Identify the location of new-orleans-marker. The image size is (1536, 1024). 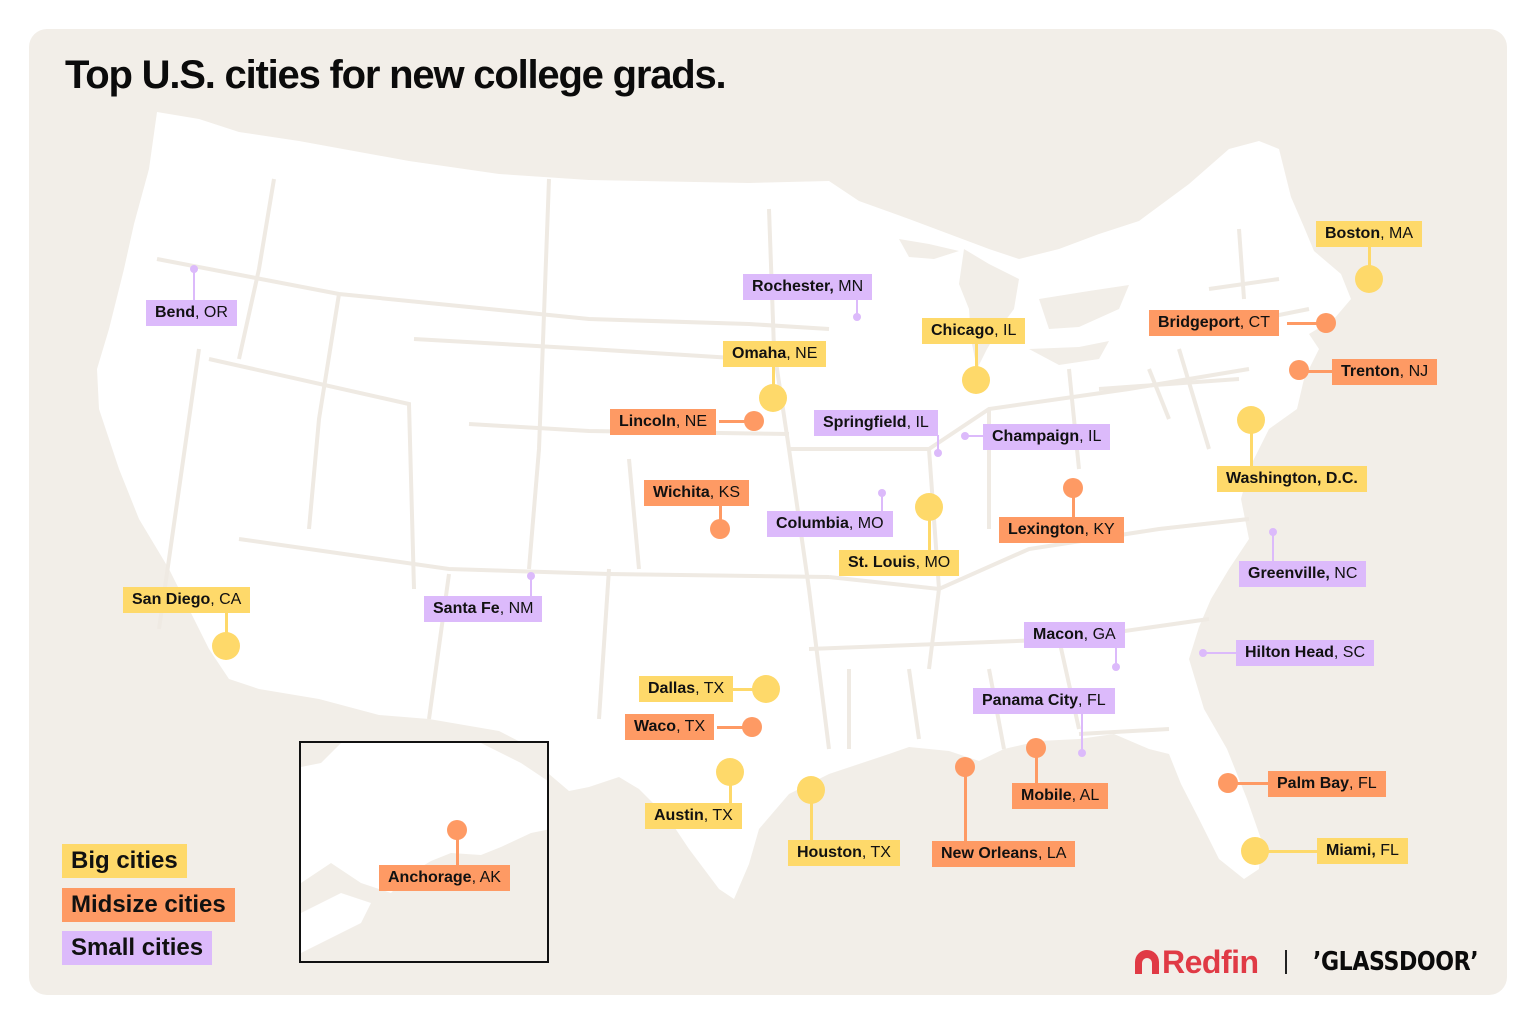
(965, 767).